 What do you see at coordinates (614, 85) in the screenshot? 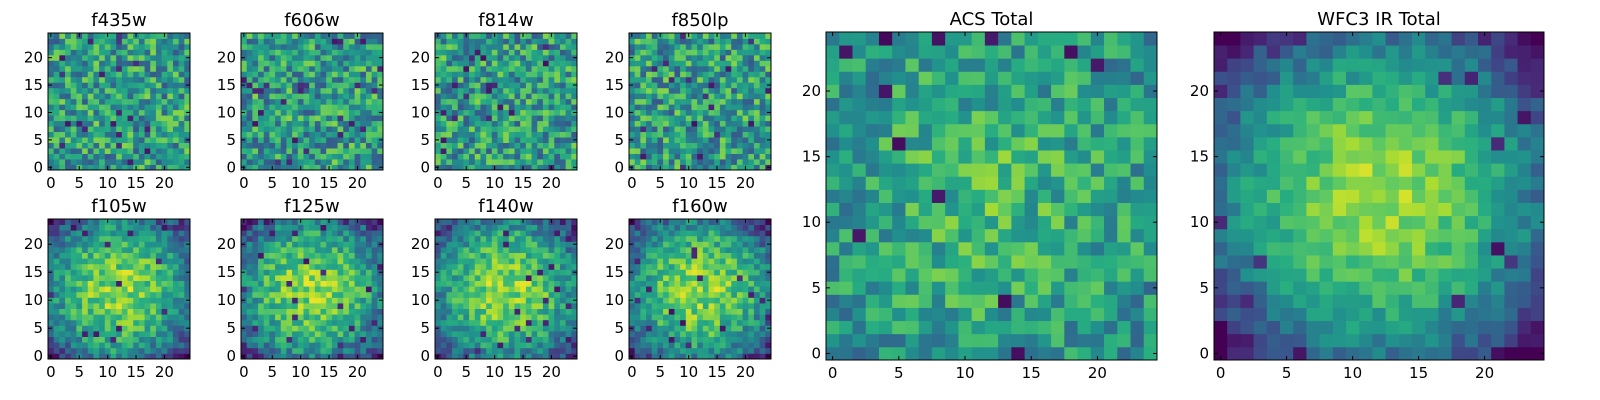
I see `y-tick-label: 15` at bounding box center [614, 85].